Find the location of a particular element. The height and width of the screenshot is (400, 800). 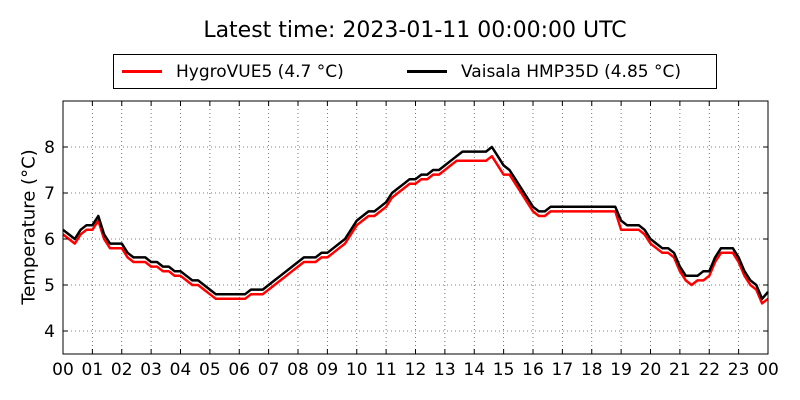

x-tick-label: 01 is located at coordinates (93, 370).